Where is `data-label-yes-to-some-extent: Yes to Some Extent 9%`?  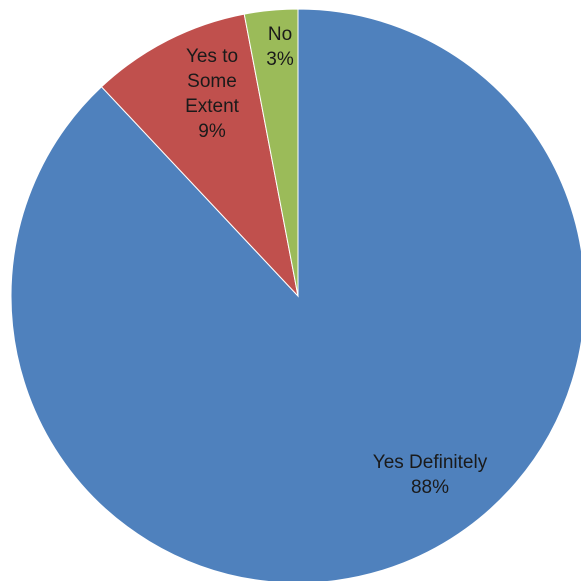
data-label-yes-to-some-extent: Yes to Some Extent 9% is located at coordinates (212, 94).